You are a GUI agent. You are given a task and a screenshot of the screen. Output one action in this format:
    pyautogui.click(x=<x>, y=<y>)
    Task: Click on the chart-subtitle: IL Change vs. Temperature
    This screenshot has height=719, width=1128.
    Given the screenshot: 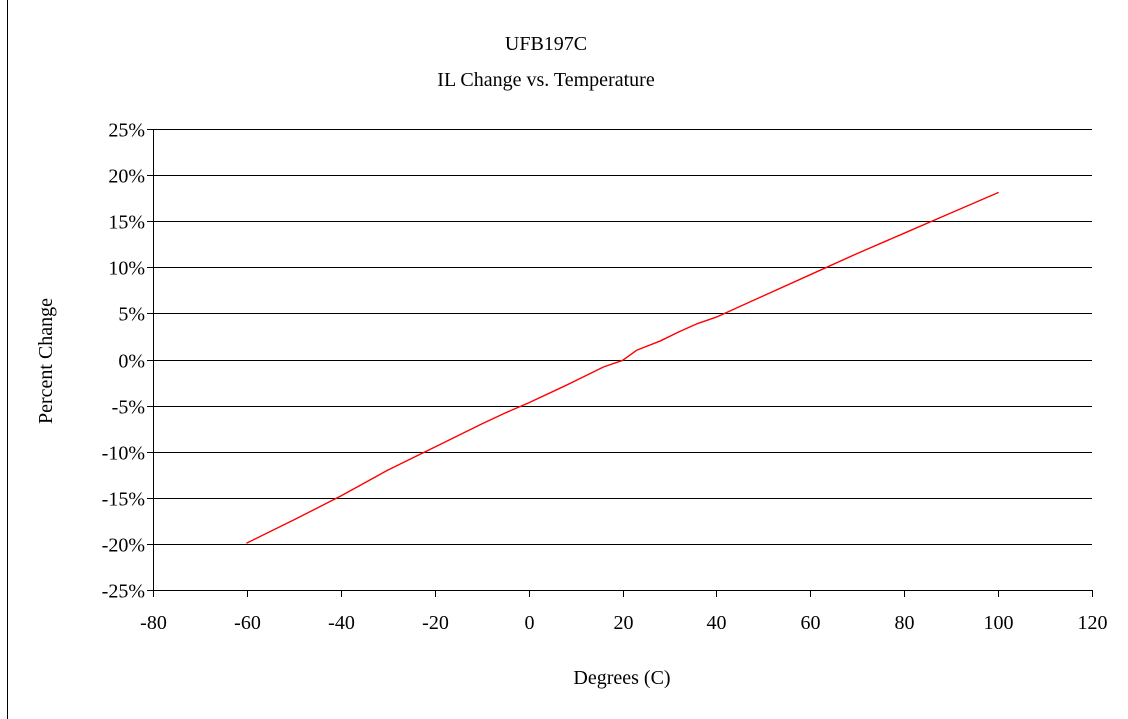 What is the action you would take?
    pyautogui.click(x=546, y=80)
    